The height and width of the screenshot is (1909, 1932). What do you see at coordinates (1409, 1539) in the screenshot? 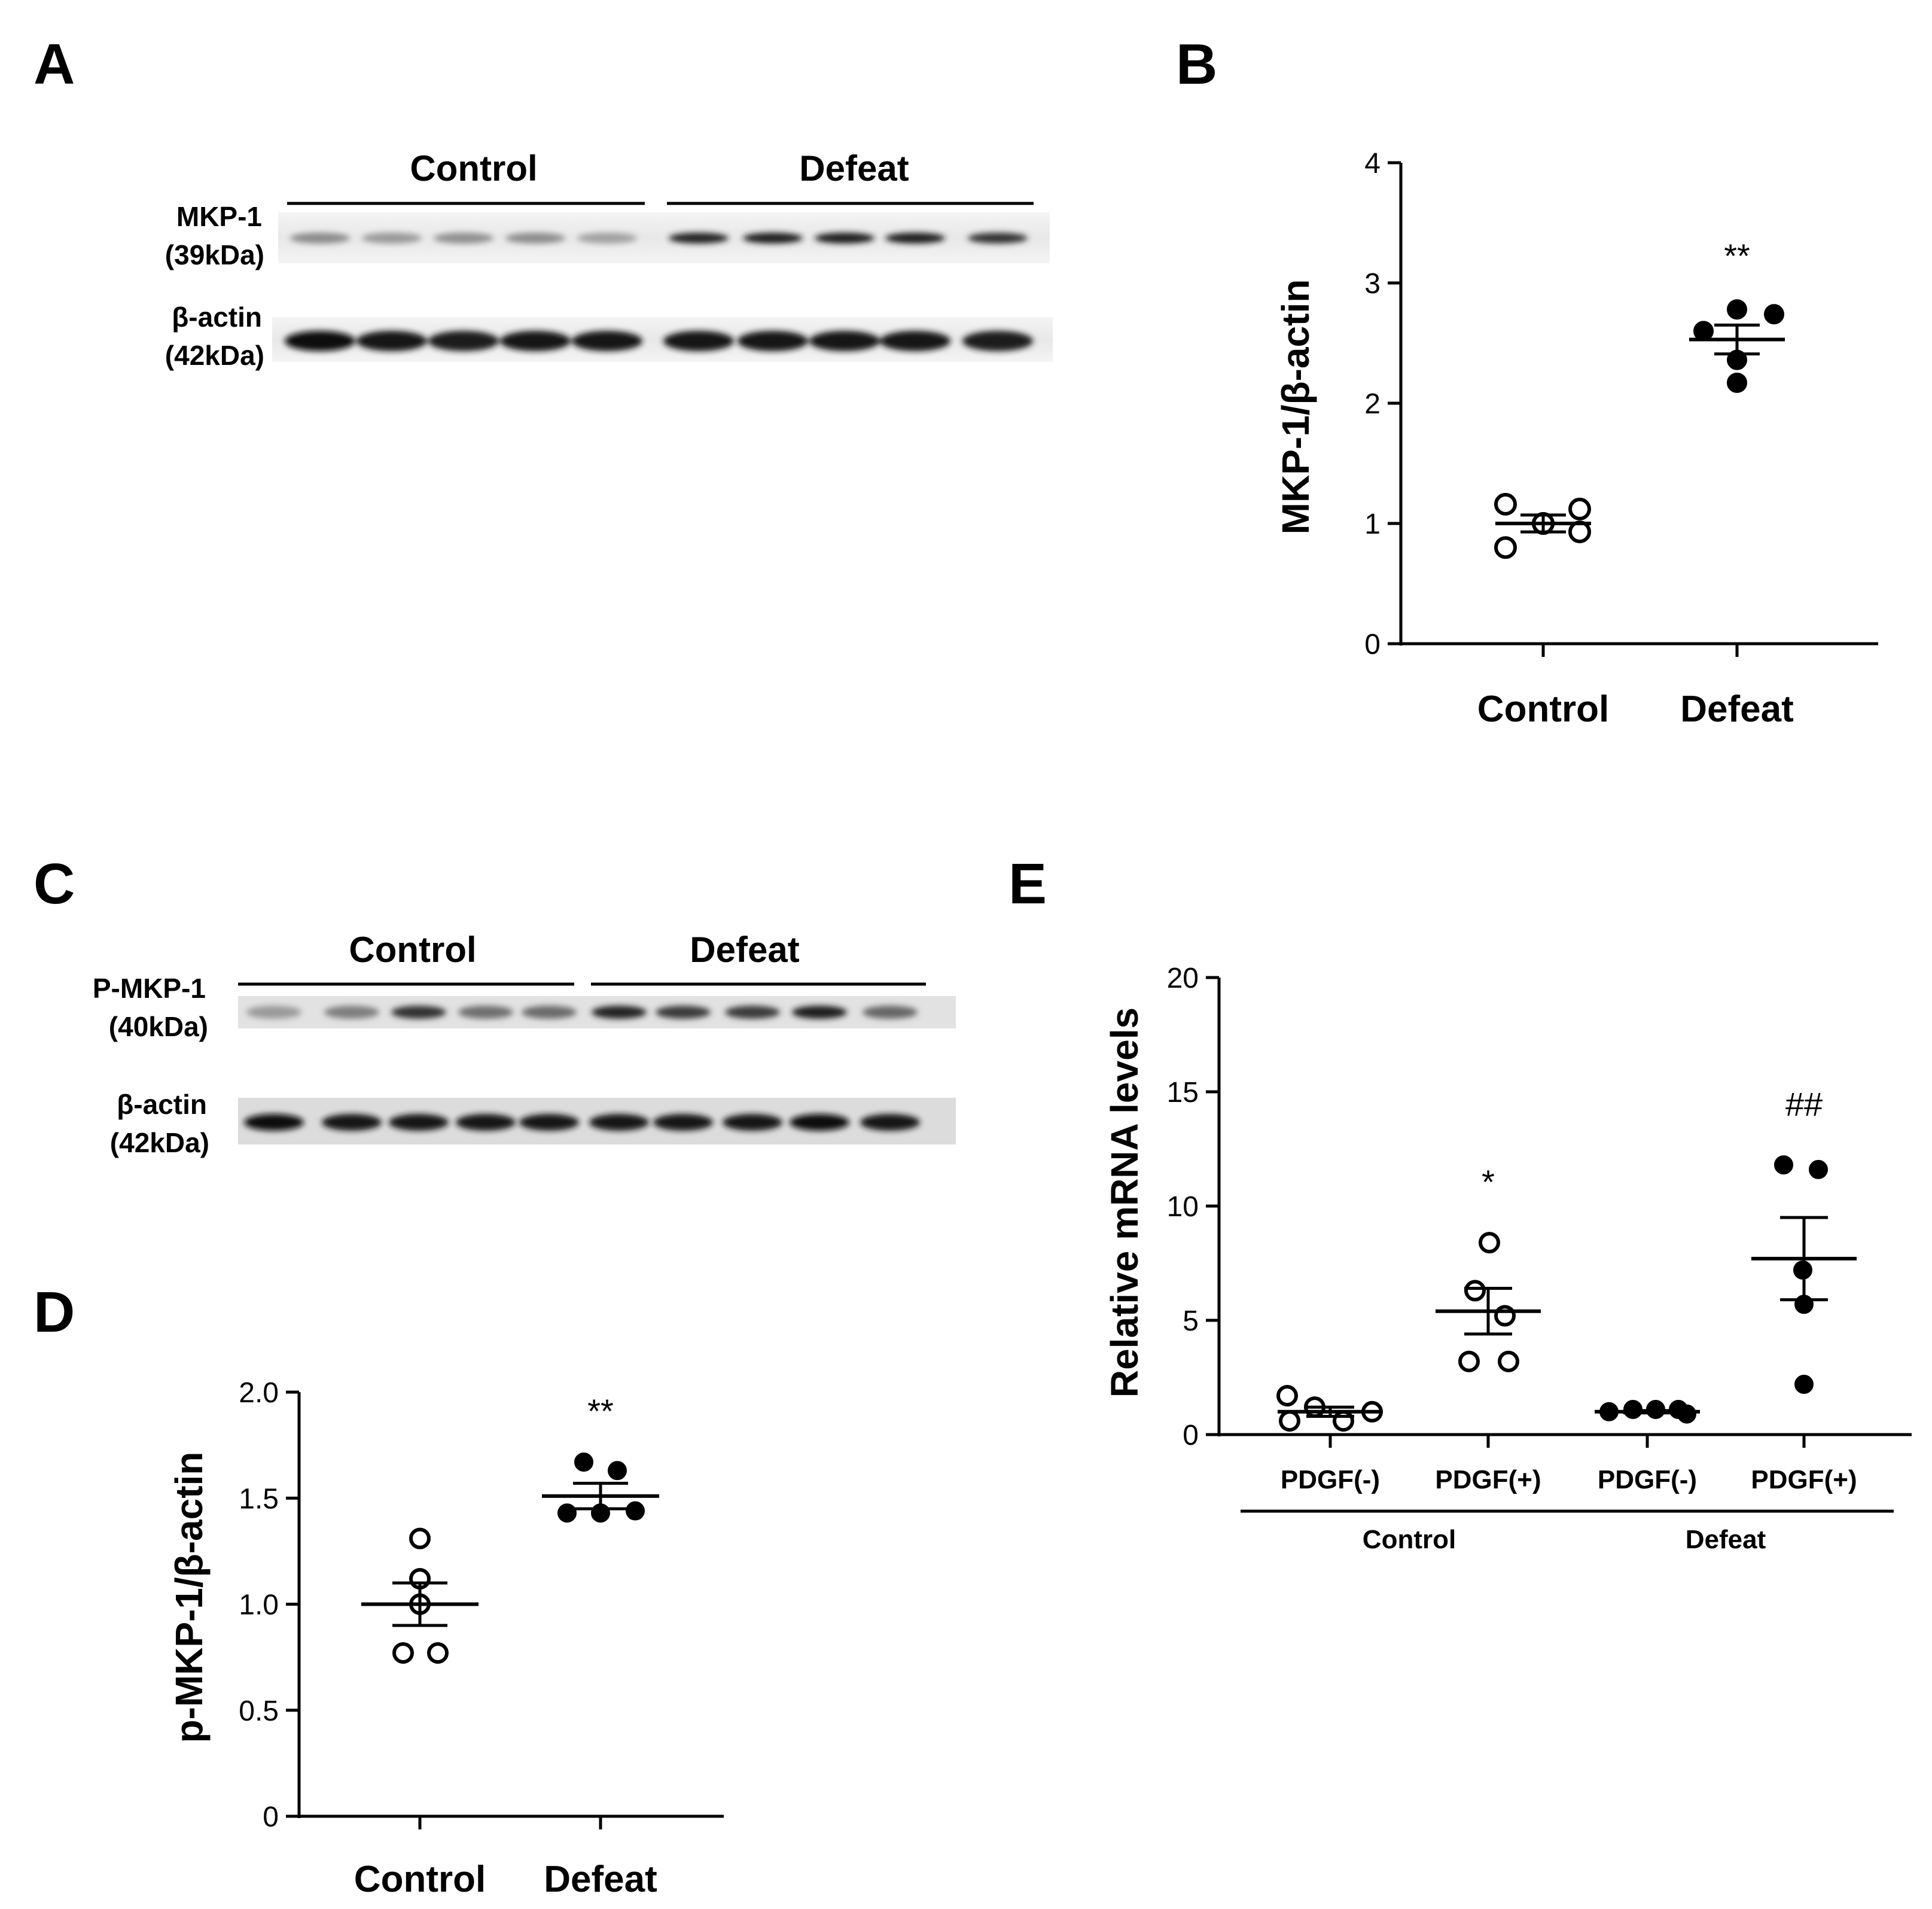
I see `chart-e-group-label: Control` at bounding box center [1409, 1539].